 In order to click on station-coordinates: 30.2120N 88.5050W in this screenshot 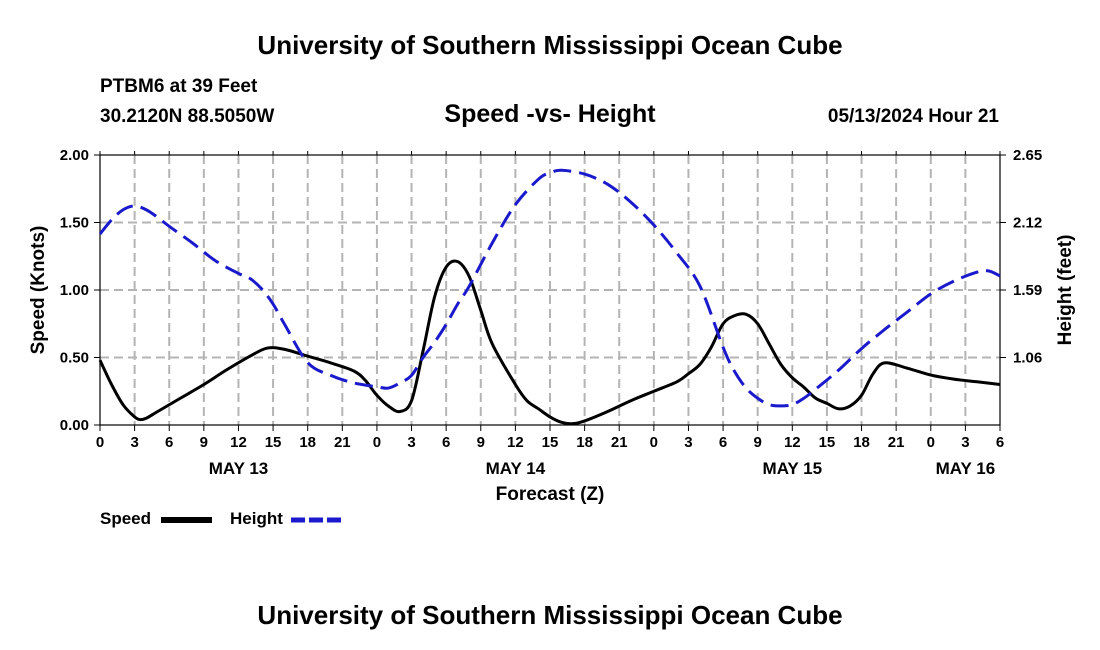, I will do `click(187, 116)`.